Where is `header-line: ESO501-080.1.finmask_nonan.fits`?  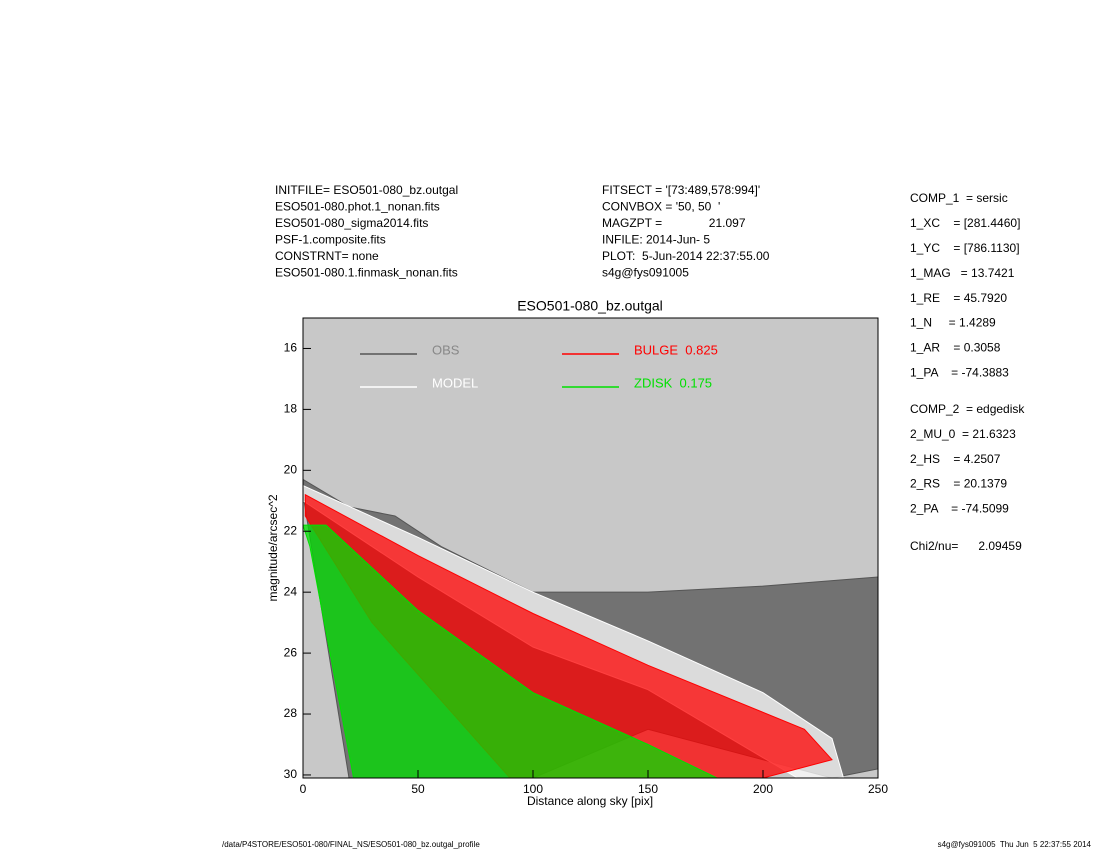
header-line: ESO501-080.1.finmask_nonan.fits is located at coordinates (366, 273).